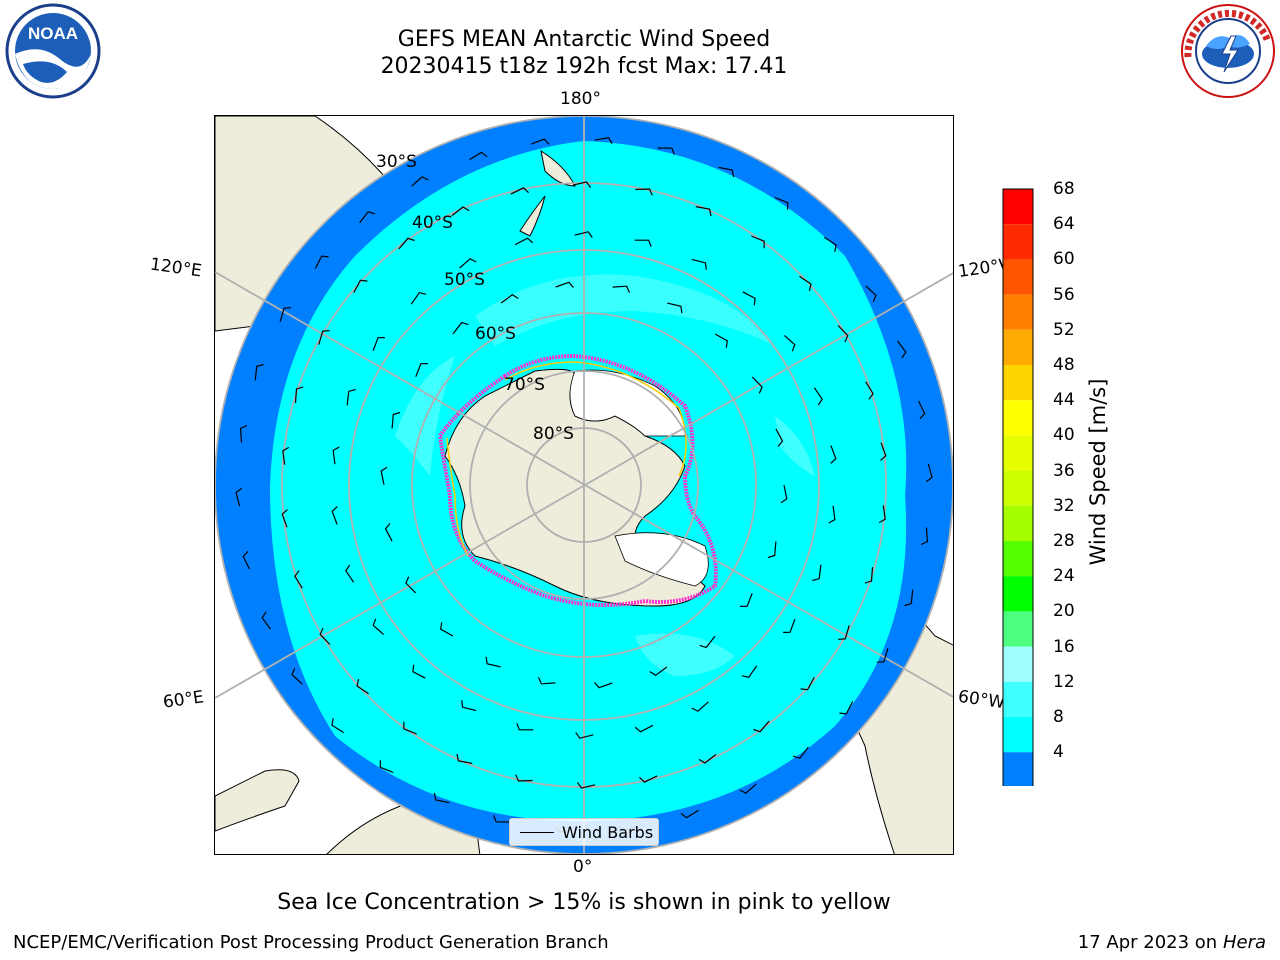 The image size is (1280, 960). What do you see at coordinates (577, 480) in the screenshot?
I see `sea-ice-edge` at bounding box center [577, 480].